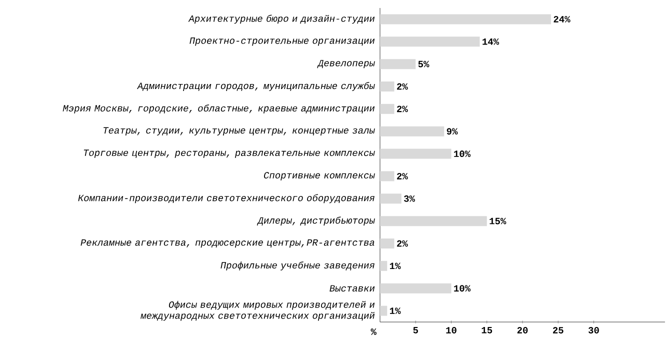 The height and width of the screenshot is (345, 670). I want to click on y-tick-label: Дилеры, дистрибьюторы, so click(315, 221).